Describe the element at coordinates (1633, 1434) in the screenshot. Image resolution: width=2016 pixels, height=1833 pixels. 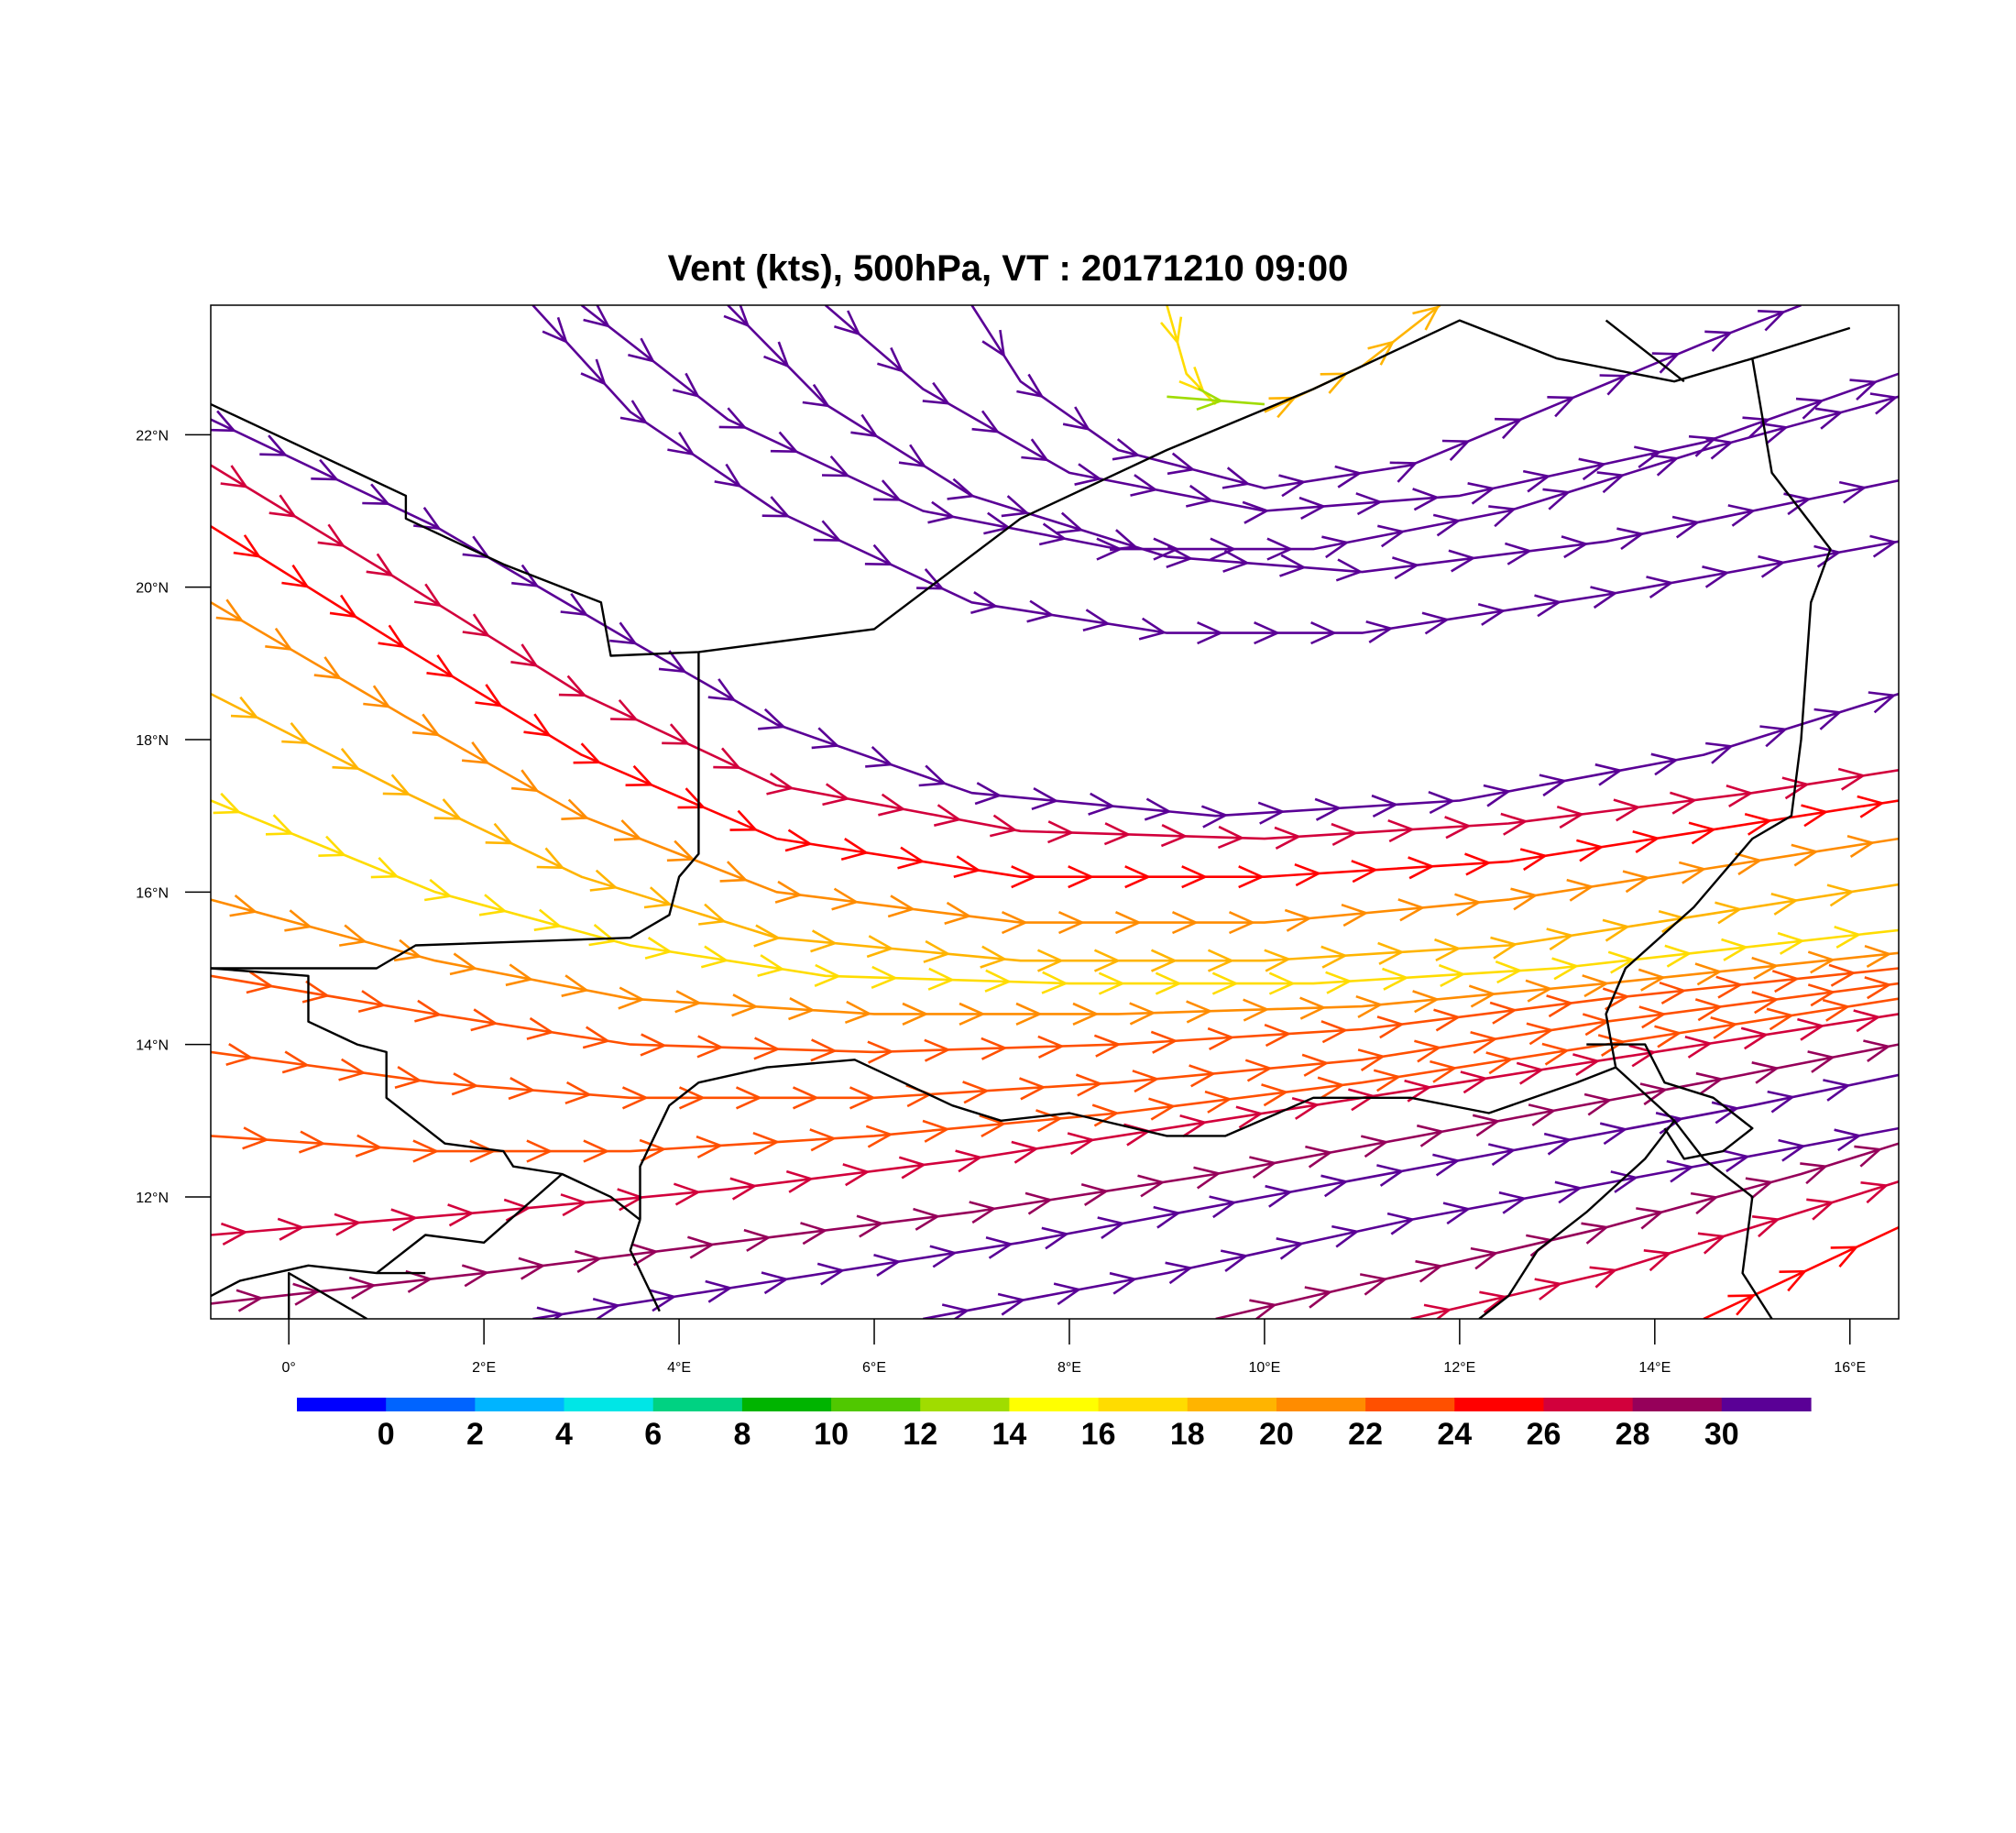
I see `colorbar-label: 28` at that location.